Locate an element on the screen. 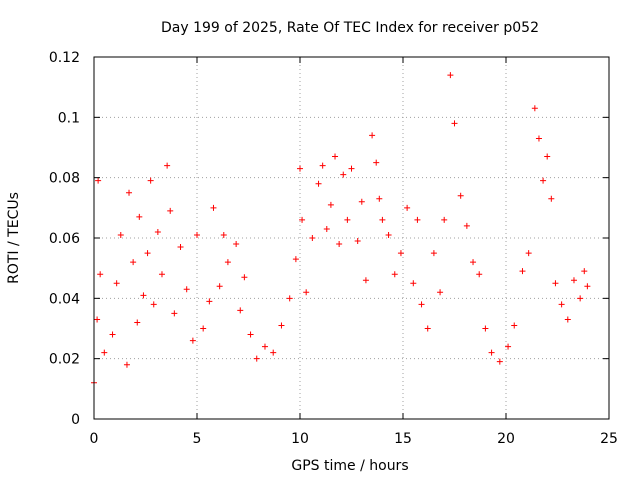 This screenshot has height=480, width=640. x-tick-label: 25 is located at coordinates (609, 439).